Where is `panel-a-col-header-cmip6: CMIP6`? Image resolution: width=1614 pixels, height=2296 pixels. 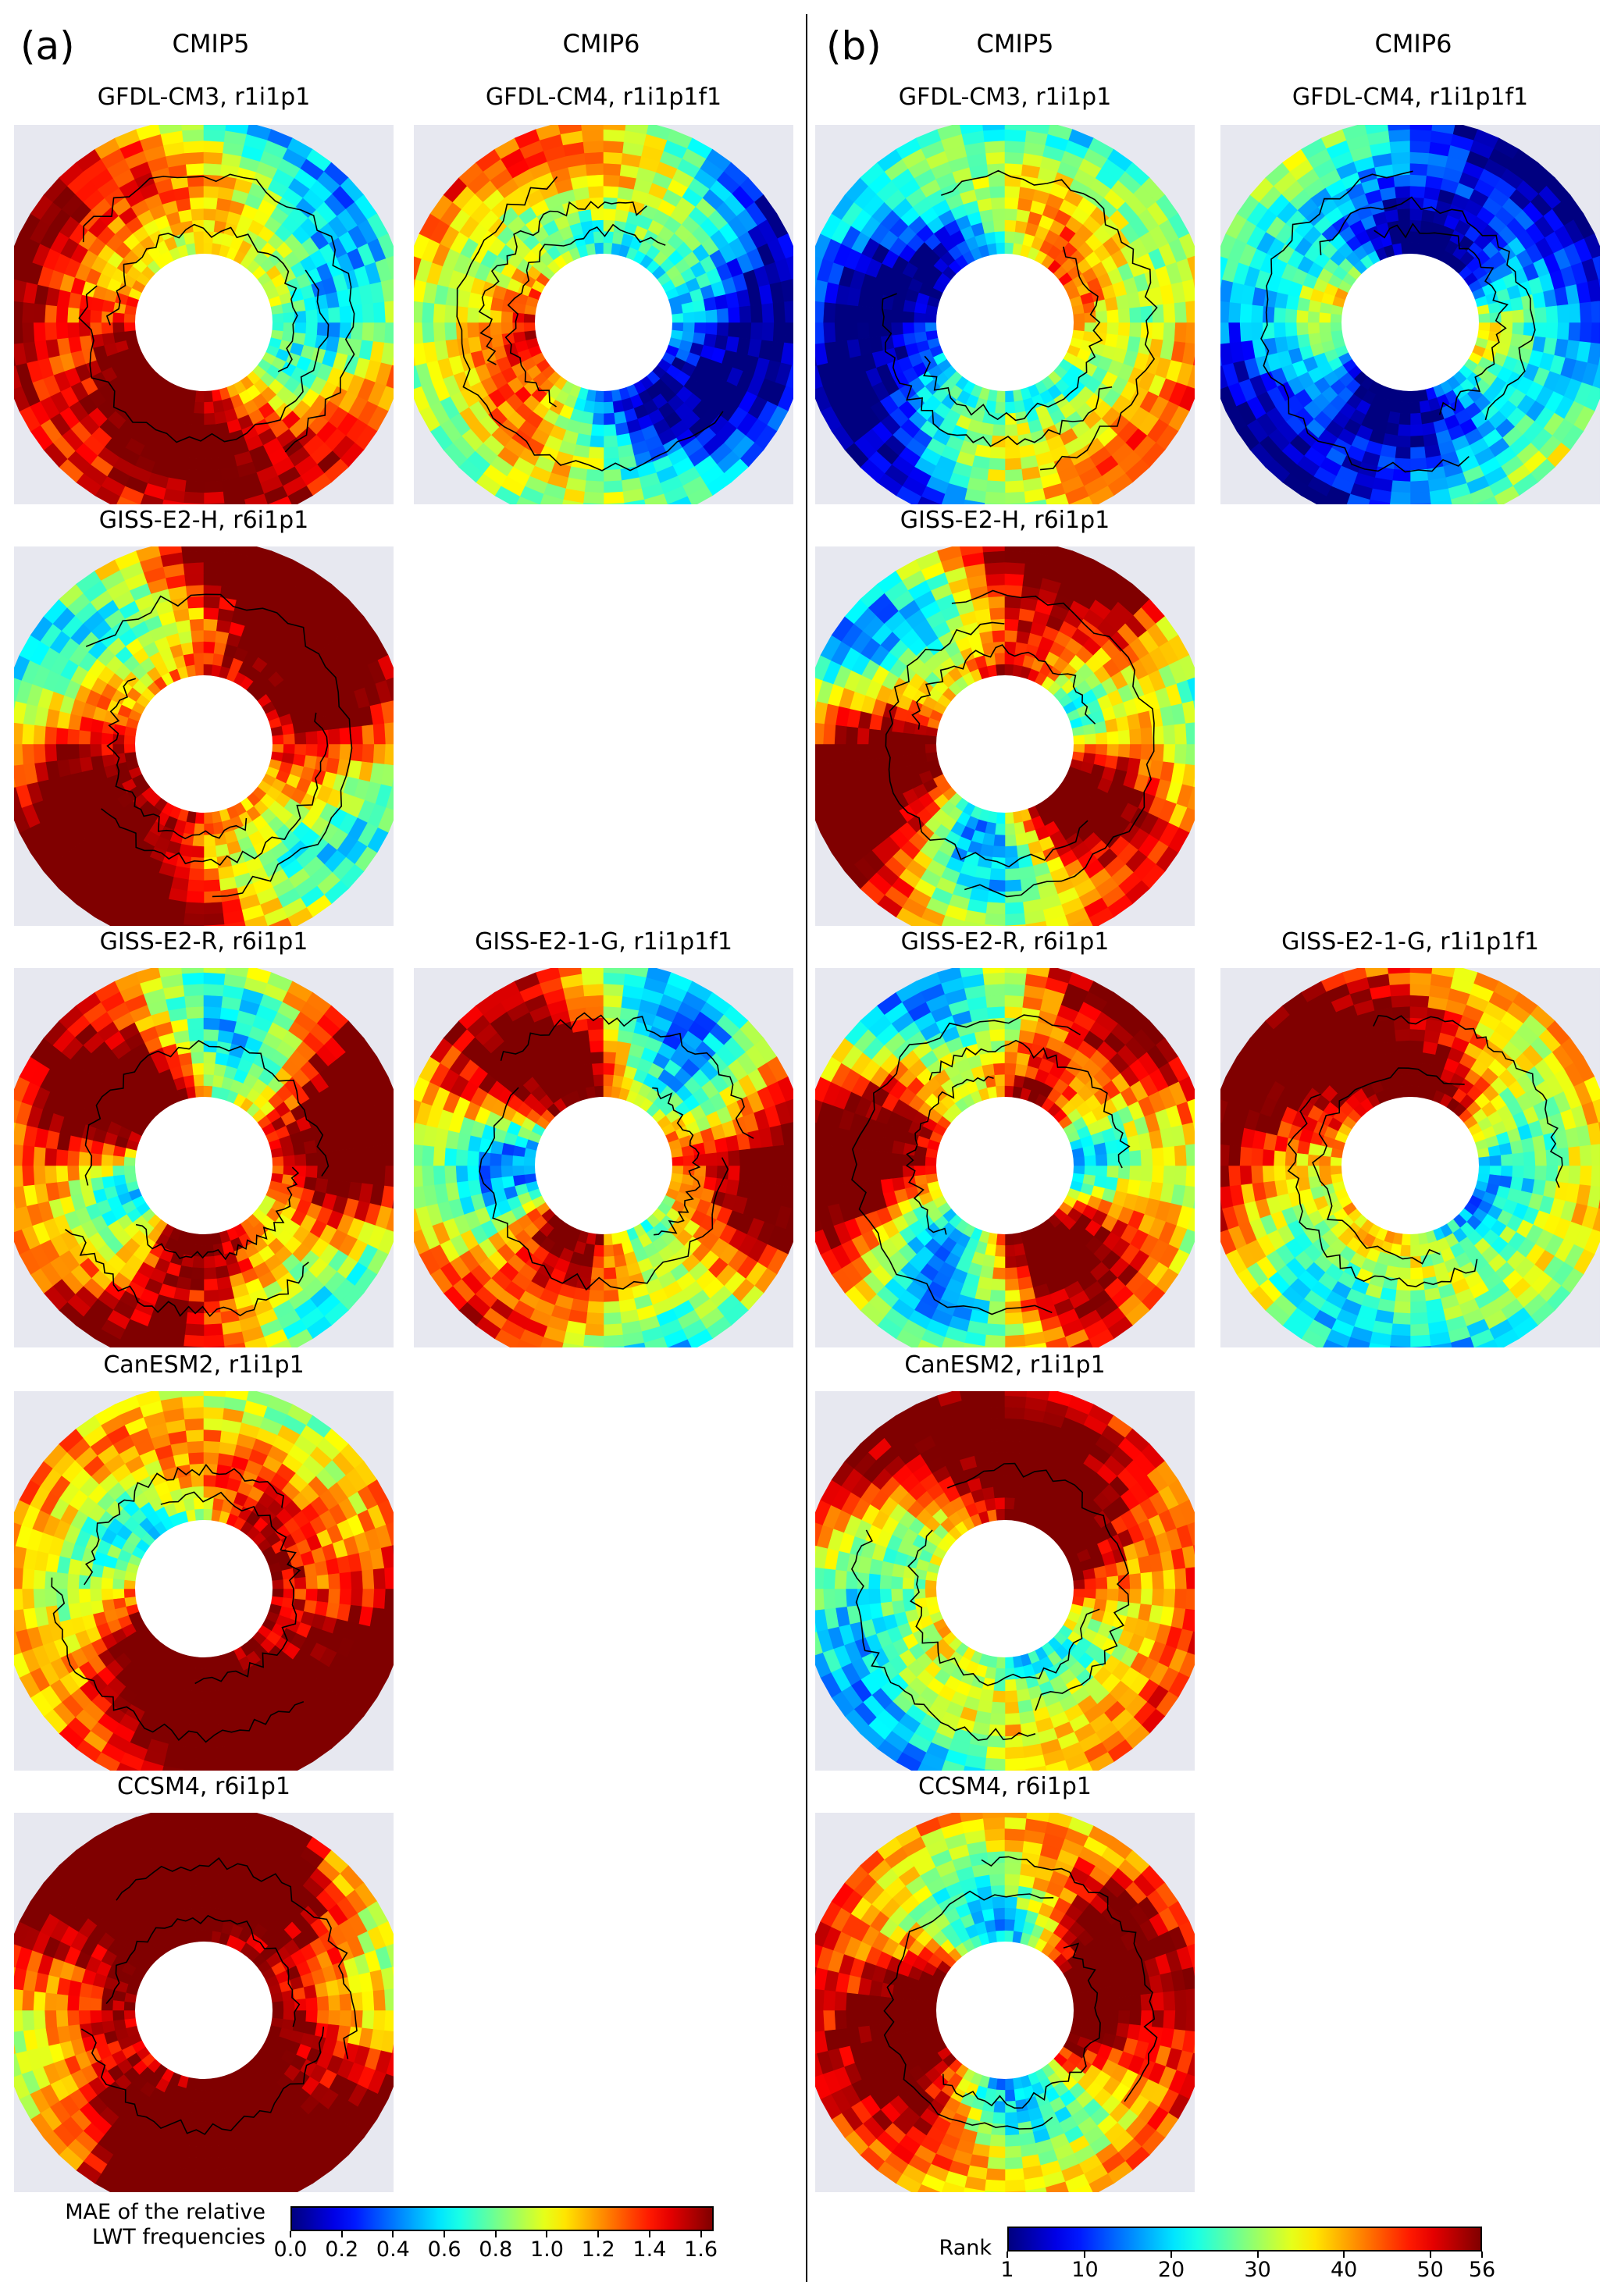
panel-a-col-header-cmip6: CMIP6 is located at coordinates (601, 44).